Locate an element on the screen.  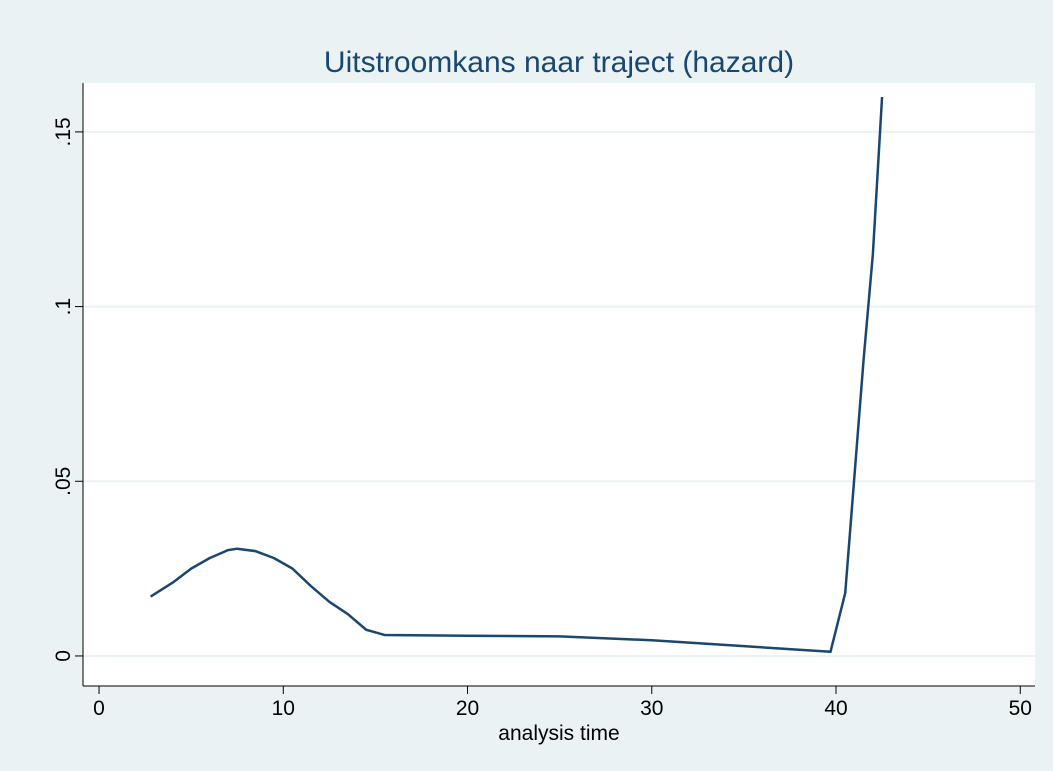
x-tick-label: 50 is located at coordinates (1020, 708).